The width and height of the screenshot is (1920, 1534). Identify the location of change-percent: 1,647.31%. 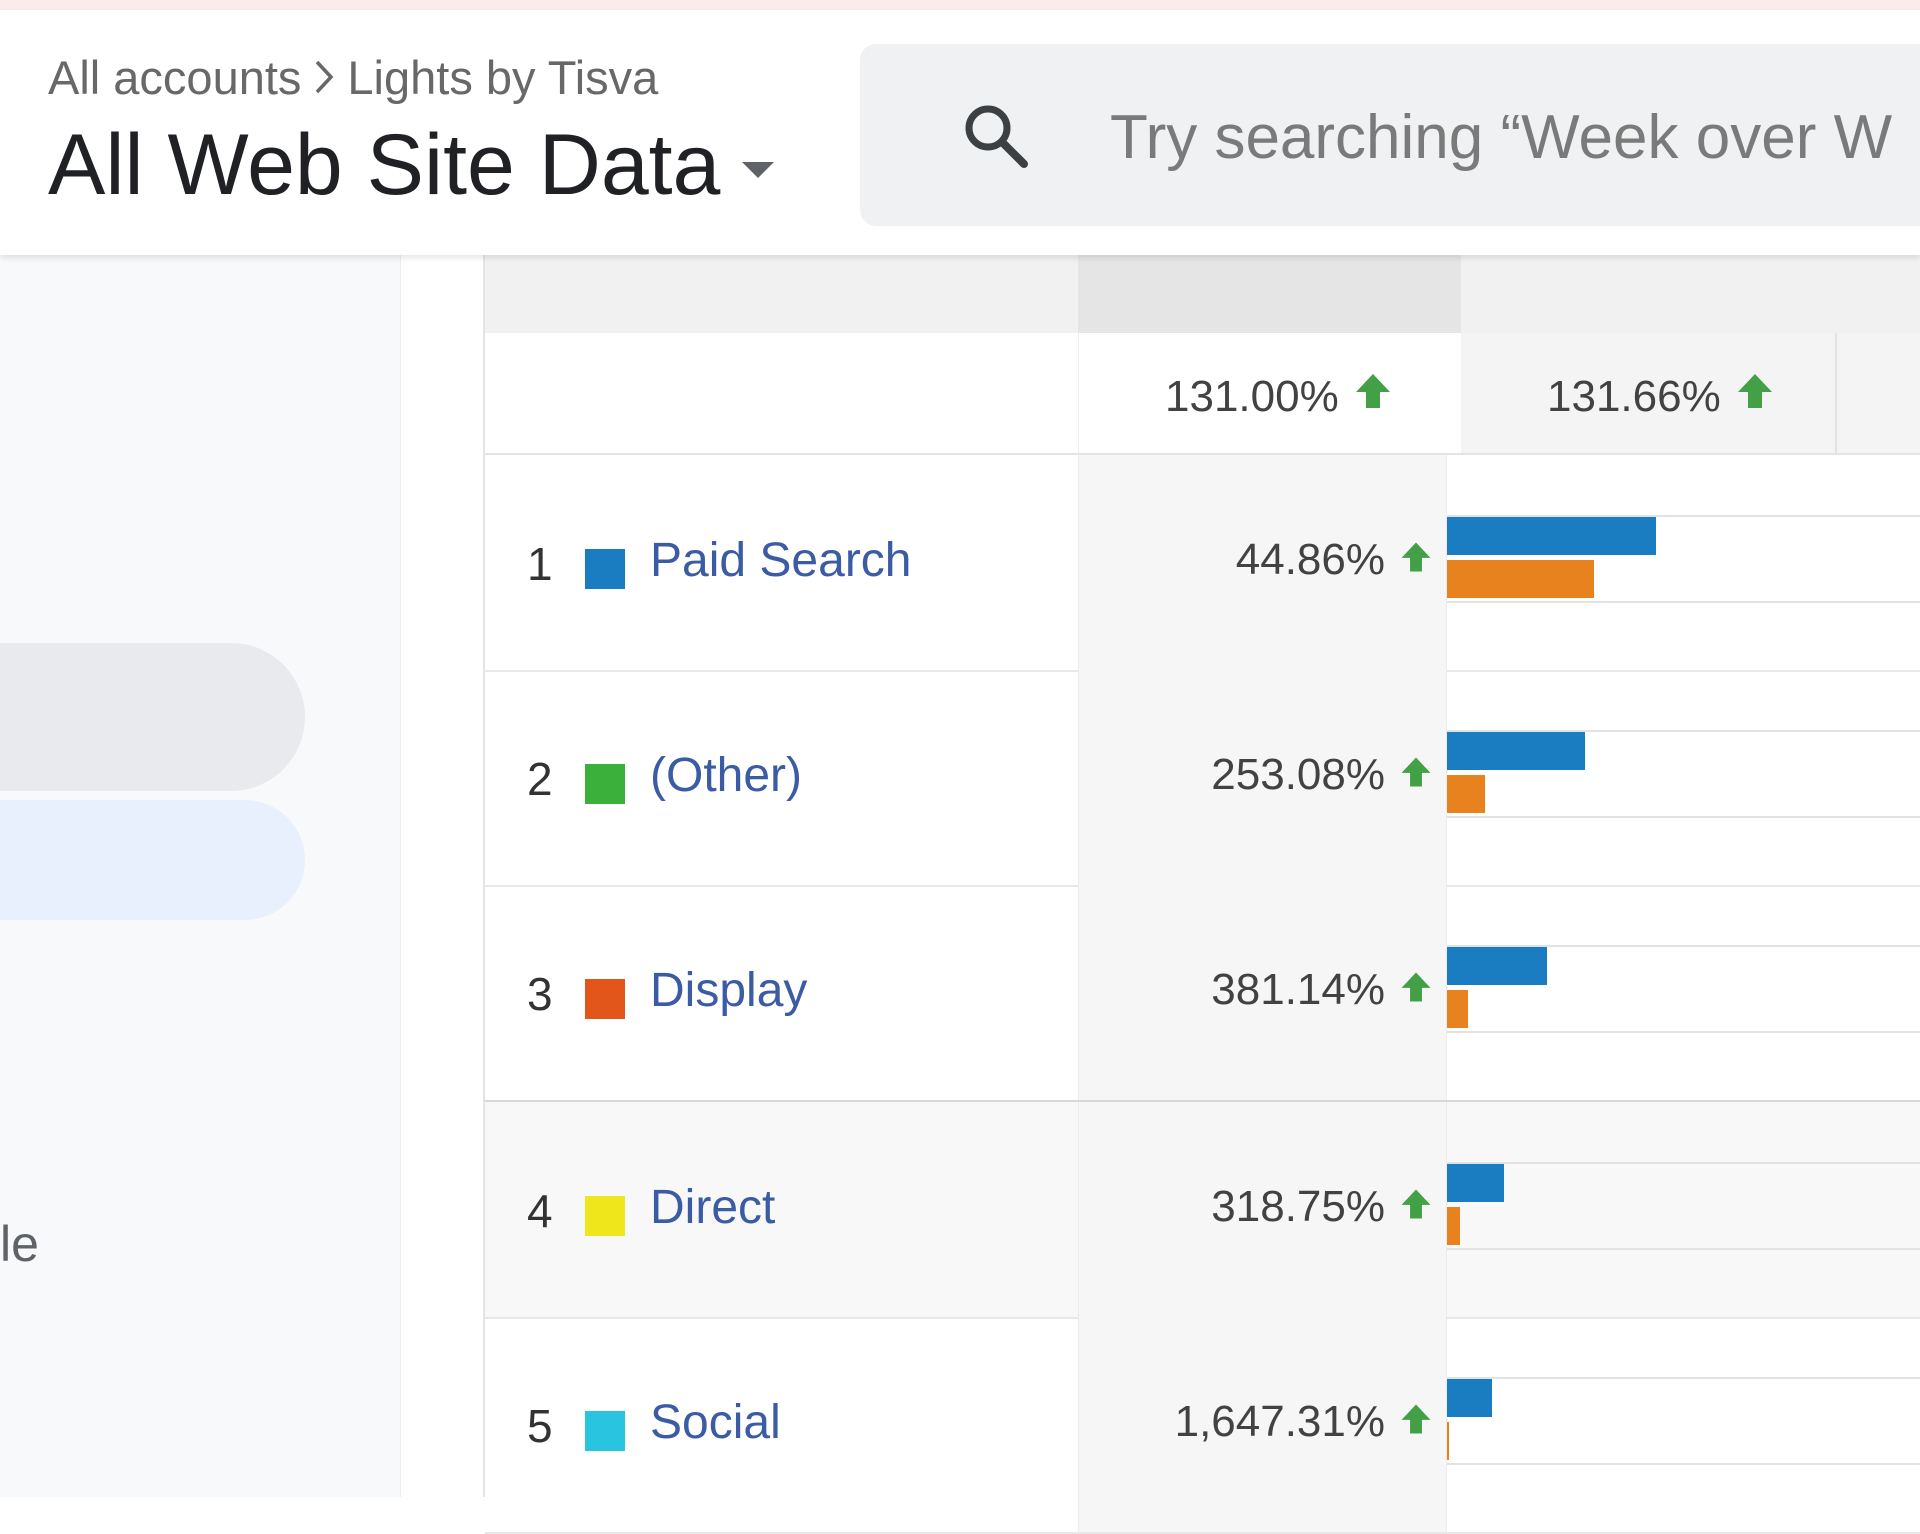
(1289, 1422).